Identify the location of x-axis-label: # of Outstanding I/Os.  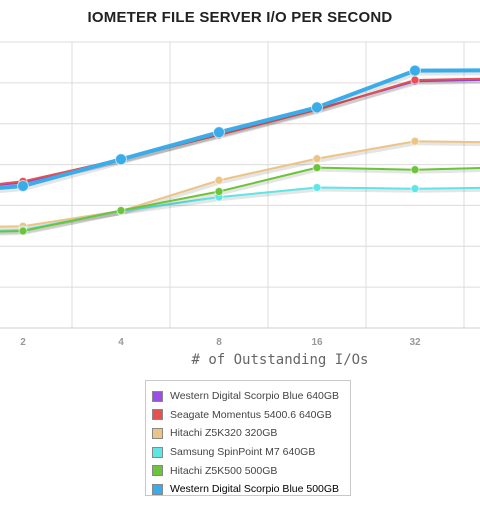
(280, 360).